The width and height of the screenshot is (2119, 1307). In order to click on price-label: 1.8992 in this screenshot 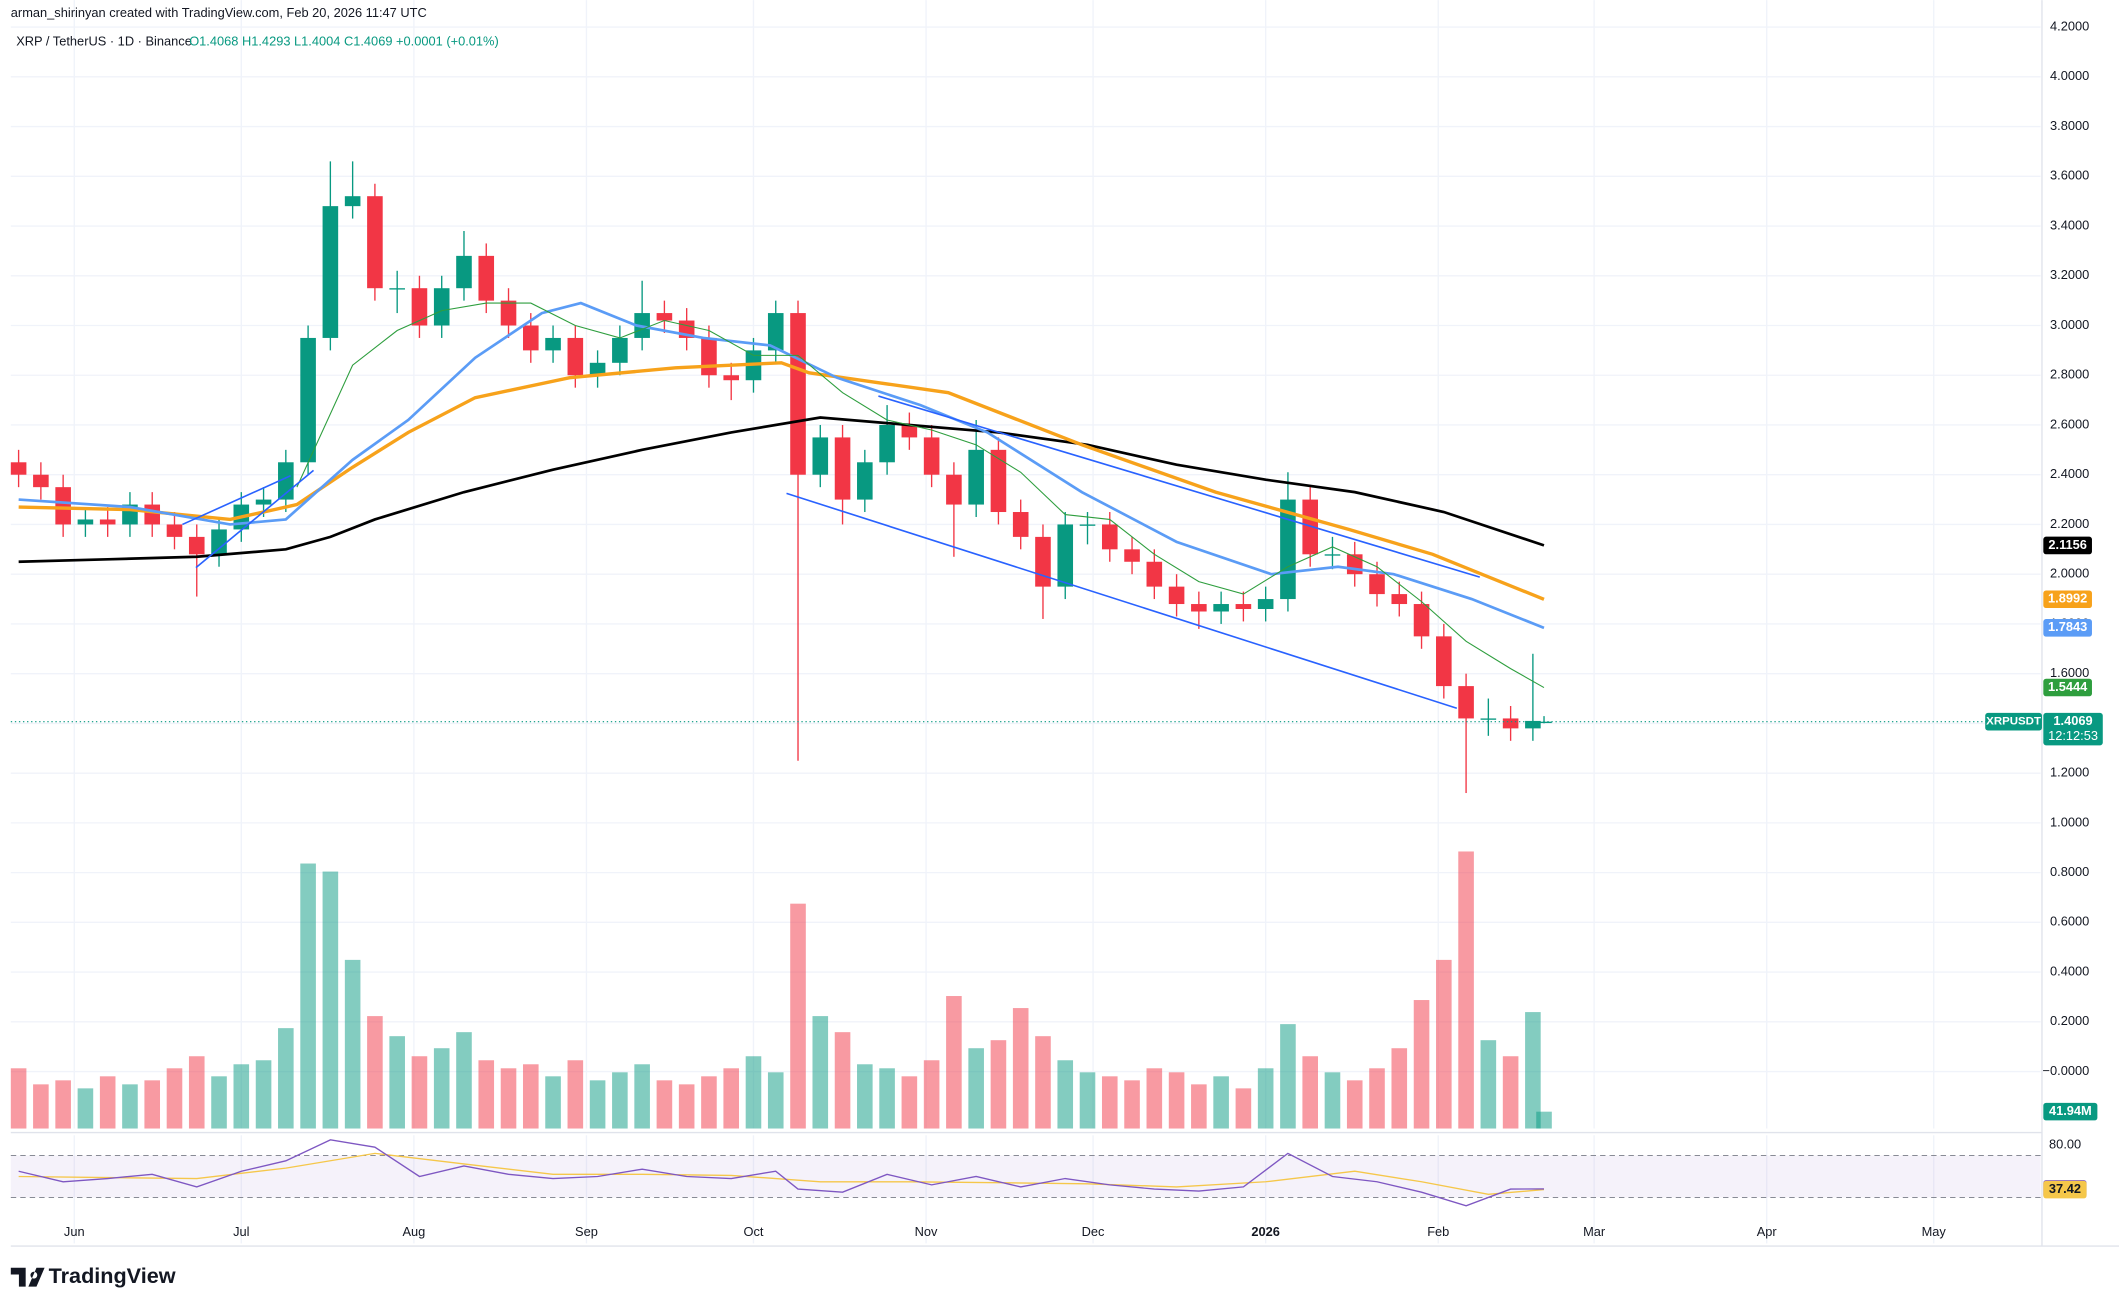, I will do `click(2067, 598)`.